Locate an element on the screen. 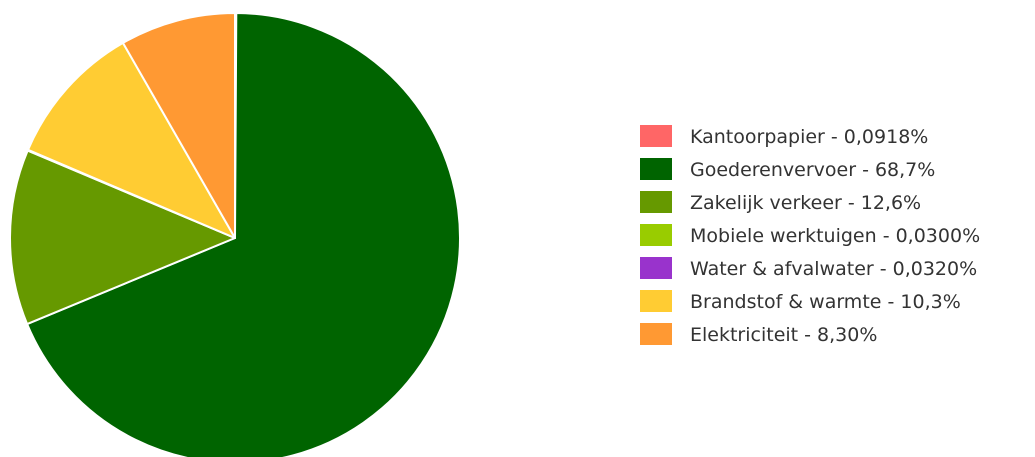 This screenshot has width=1035, height=457. pie-slice-zakelijk-verkeer is located at coordinates (122, 237).